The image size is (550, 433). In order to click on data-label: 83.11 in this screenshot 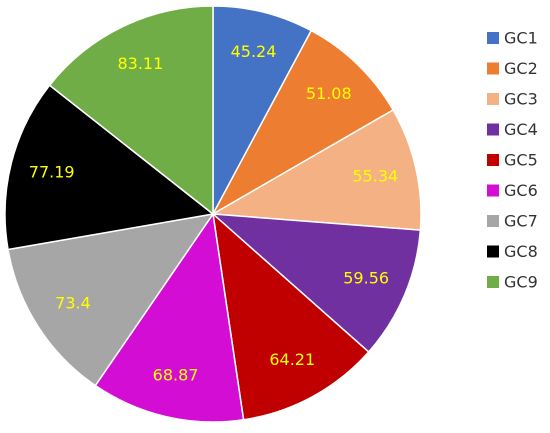, I will do `click(140, 63)`.